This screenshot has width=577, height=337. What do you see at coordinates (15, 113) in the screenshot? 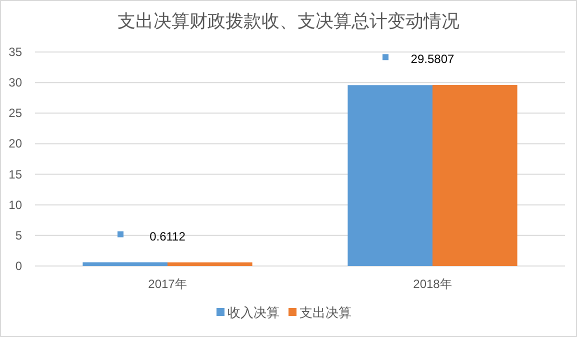
I see `y-tick-label: 25` at bounding box center [15, 113].